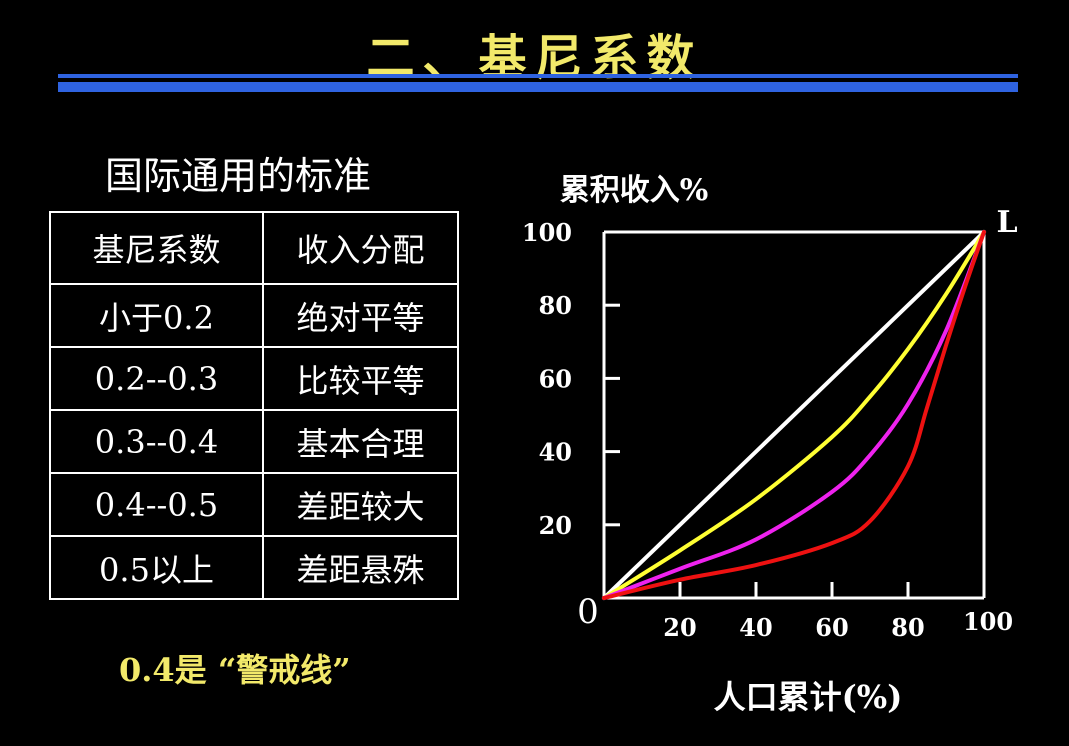  I want to click on cell-distribution: 比较平等, so click(360, 378).